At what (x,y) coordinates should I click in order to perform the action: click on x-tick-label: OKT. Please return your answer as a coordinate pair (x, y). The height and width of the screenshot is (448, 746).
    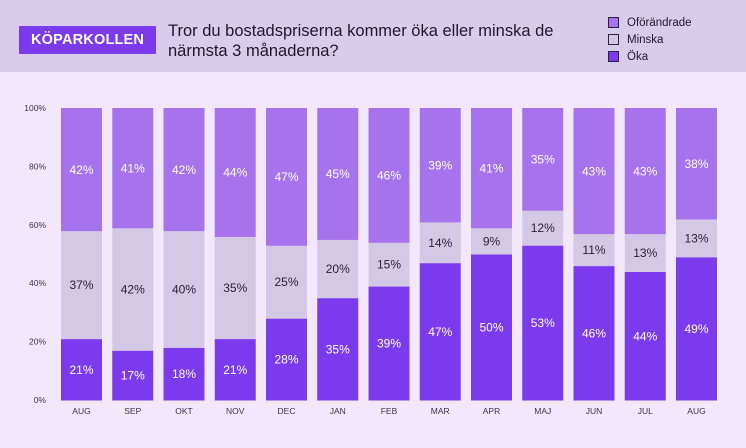
    Looking at the image, I should click on (183, 411).